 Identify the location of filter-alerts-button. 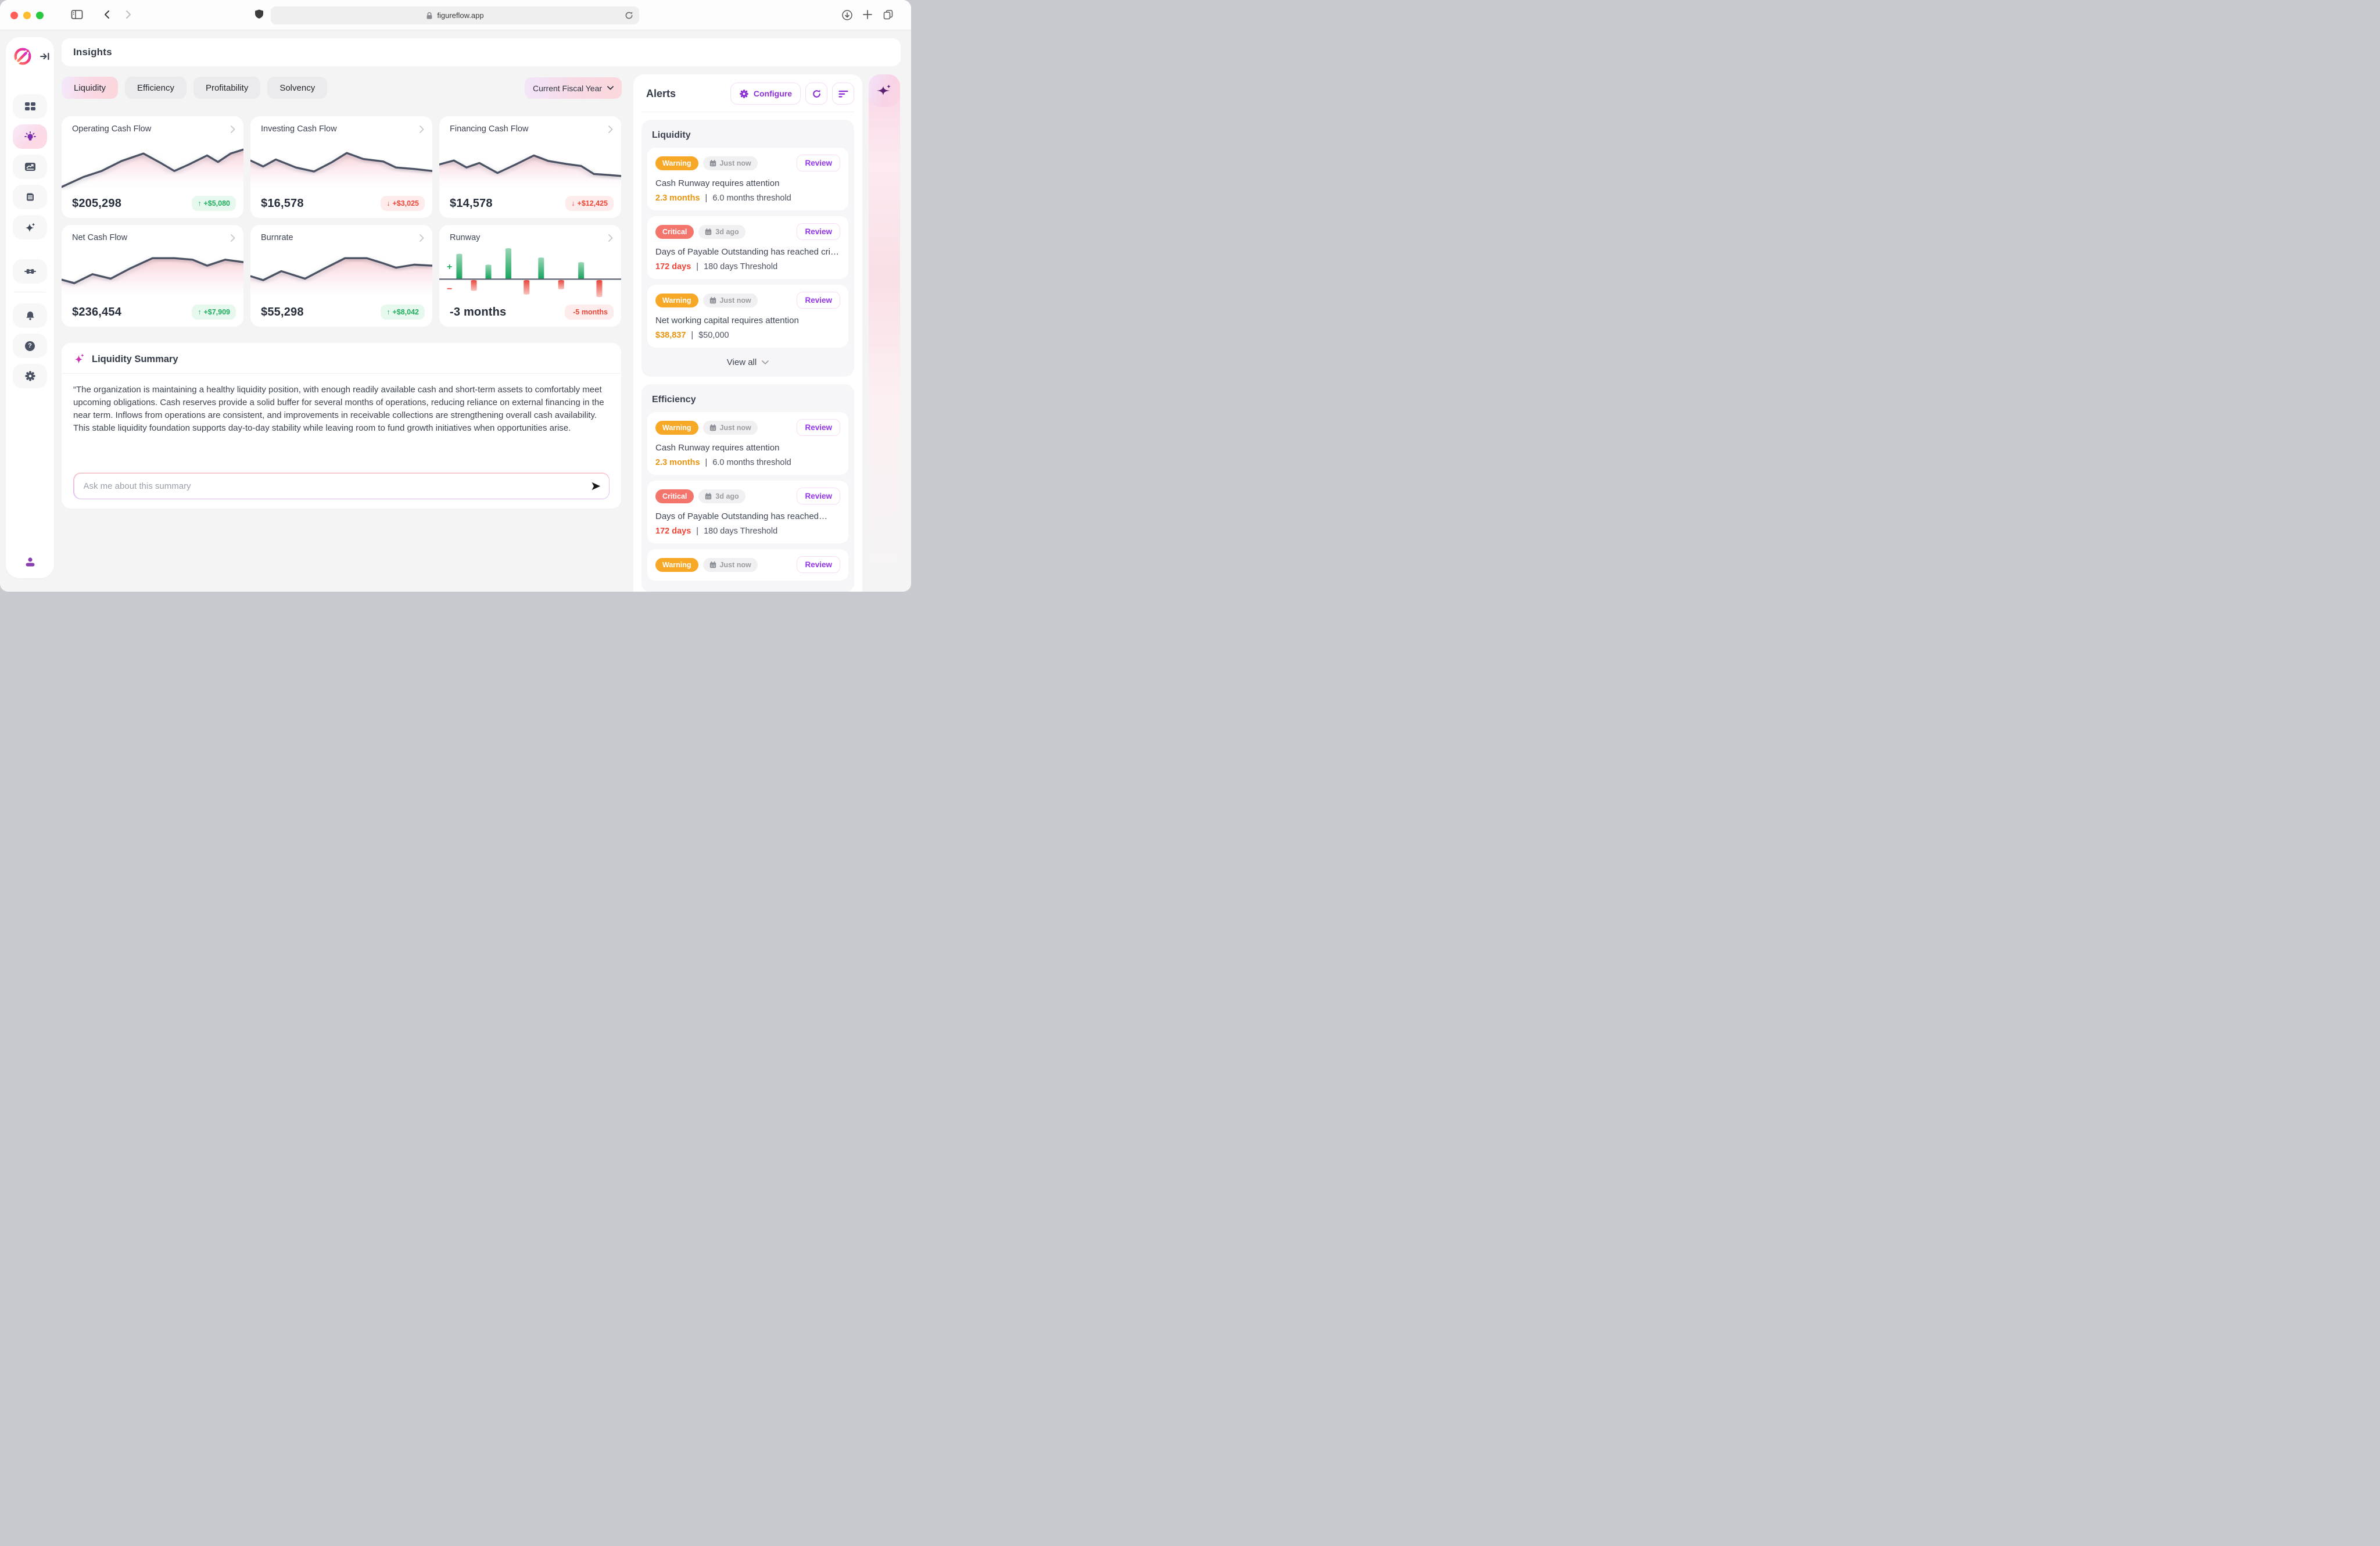
(843, 94).